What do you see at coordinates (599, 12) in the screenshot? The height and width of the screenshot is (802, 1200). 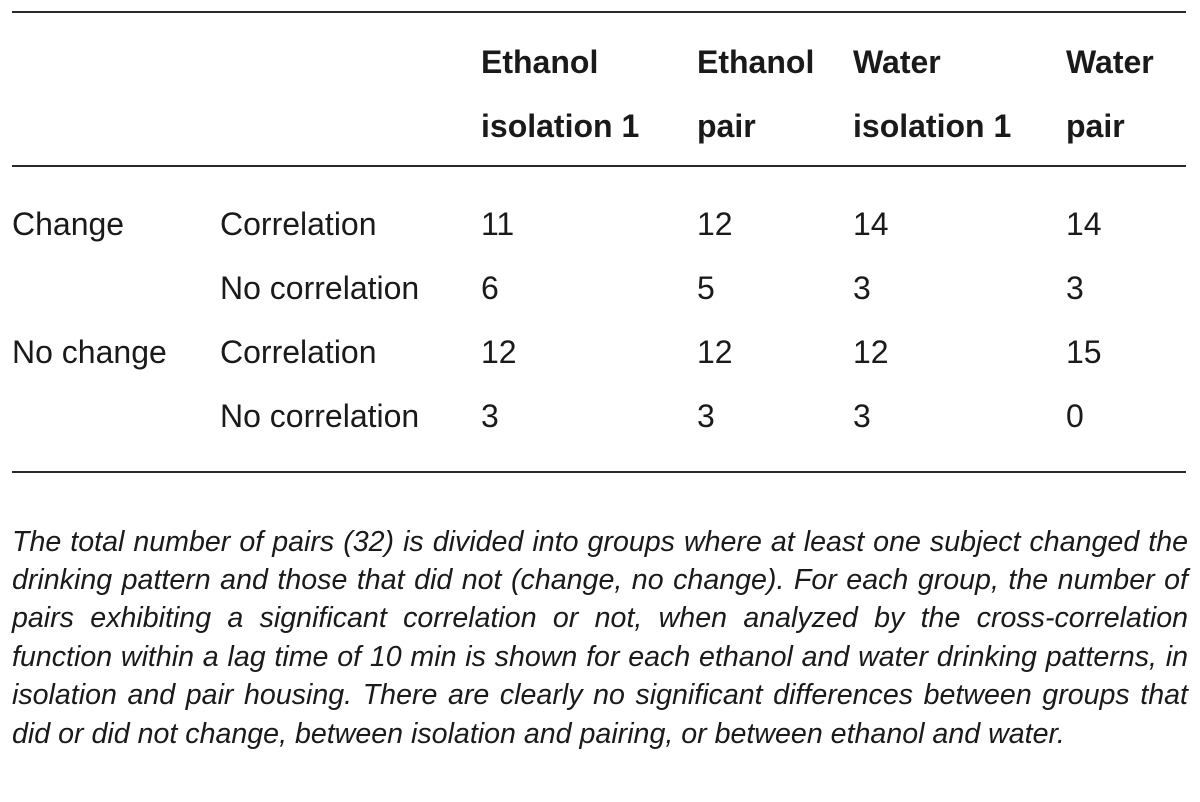 I see `table-top-rule` at bounding box center [599, 12].